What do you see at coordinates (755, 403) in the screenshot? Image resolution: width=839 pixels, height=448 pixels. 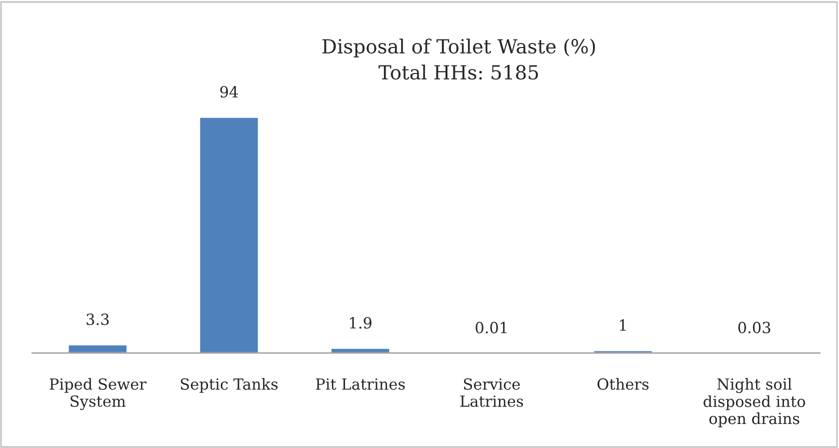 I see `x-tick-label: Night soil disposed into open drains` at bounding box center [755, 403].